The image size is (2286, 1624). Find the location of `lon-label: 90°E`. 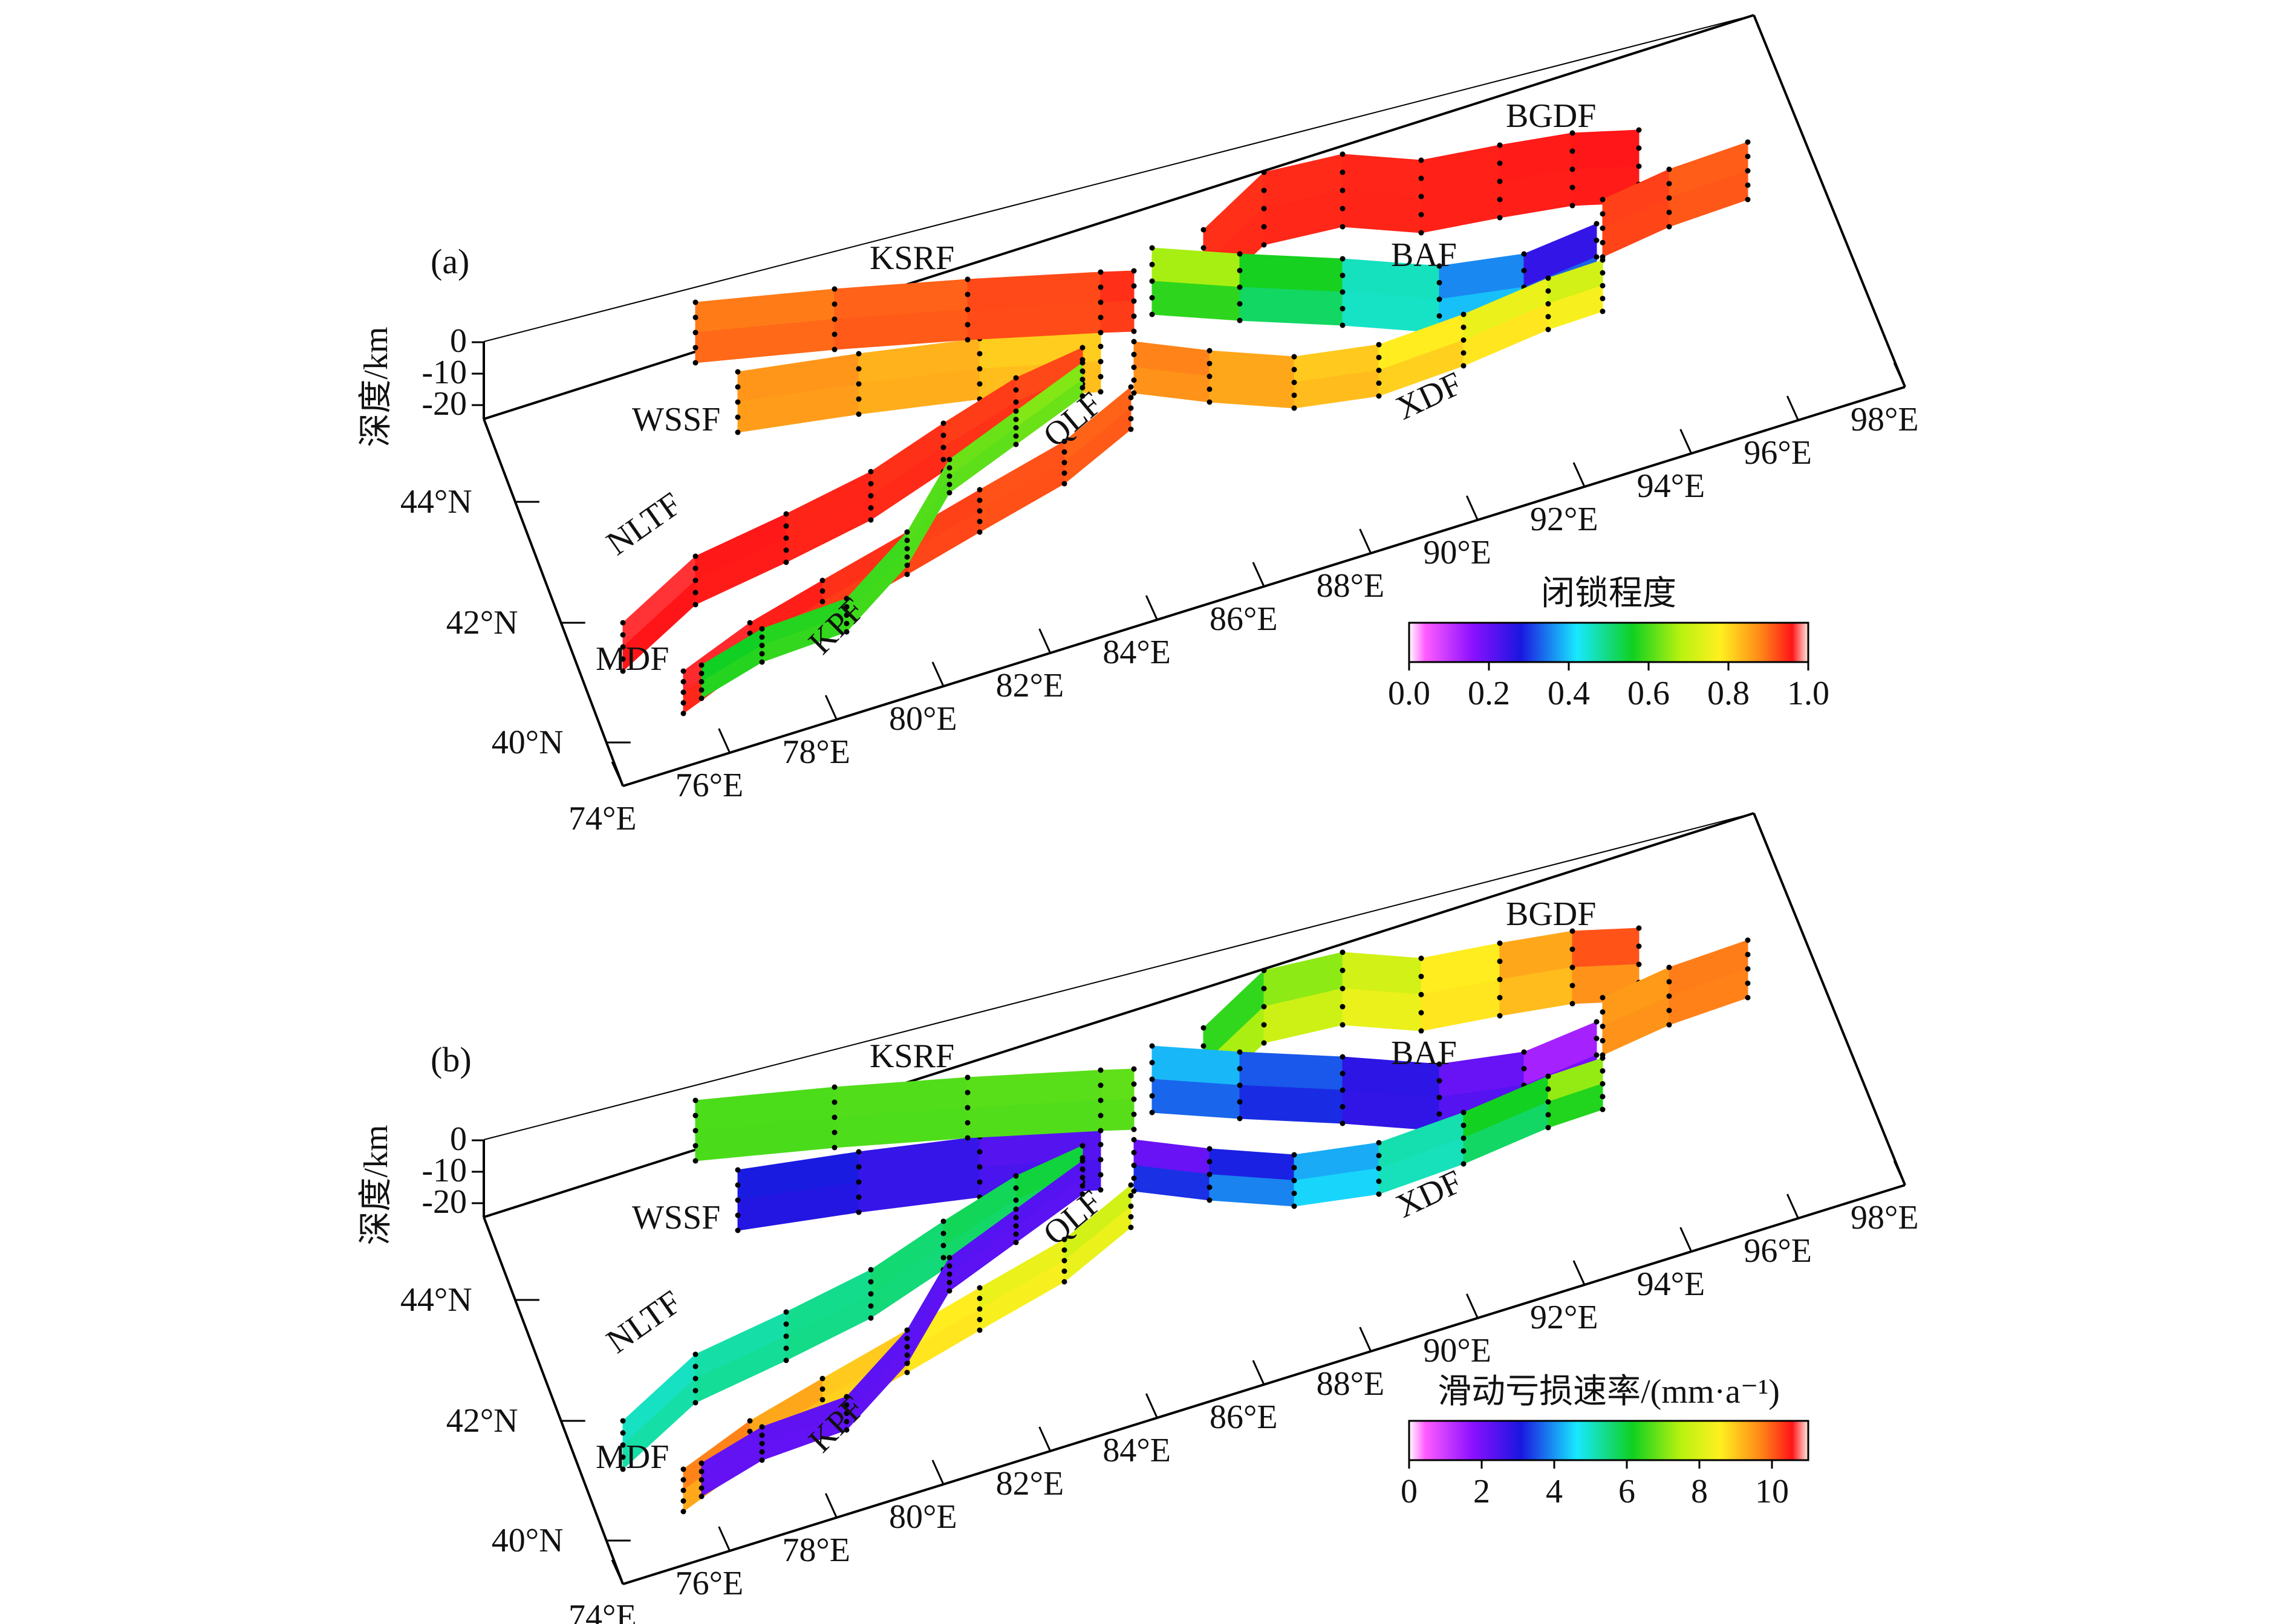

lon-label: 90°E is located at coordinates (1457, 1350).